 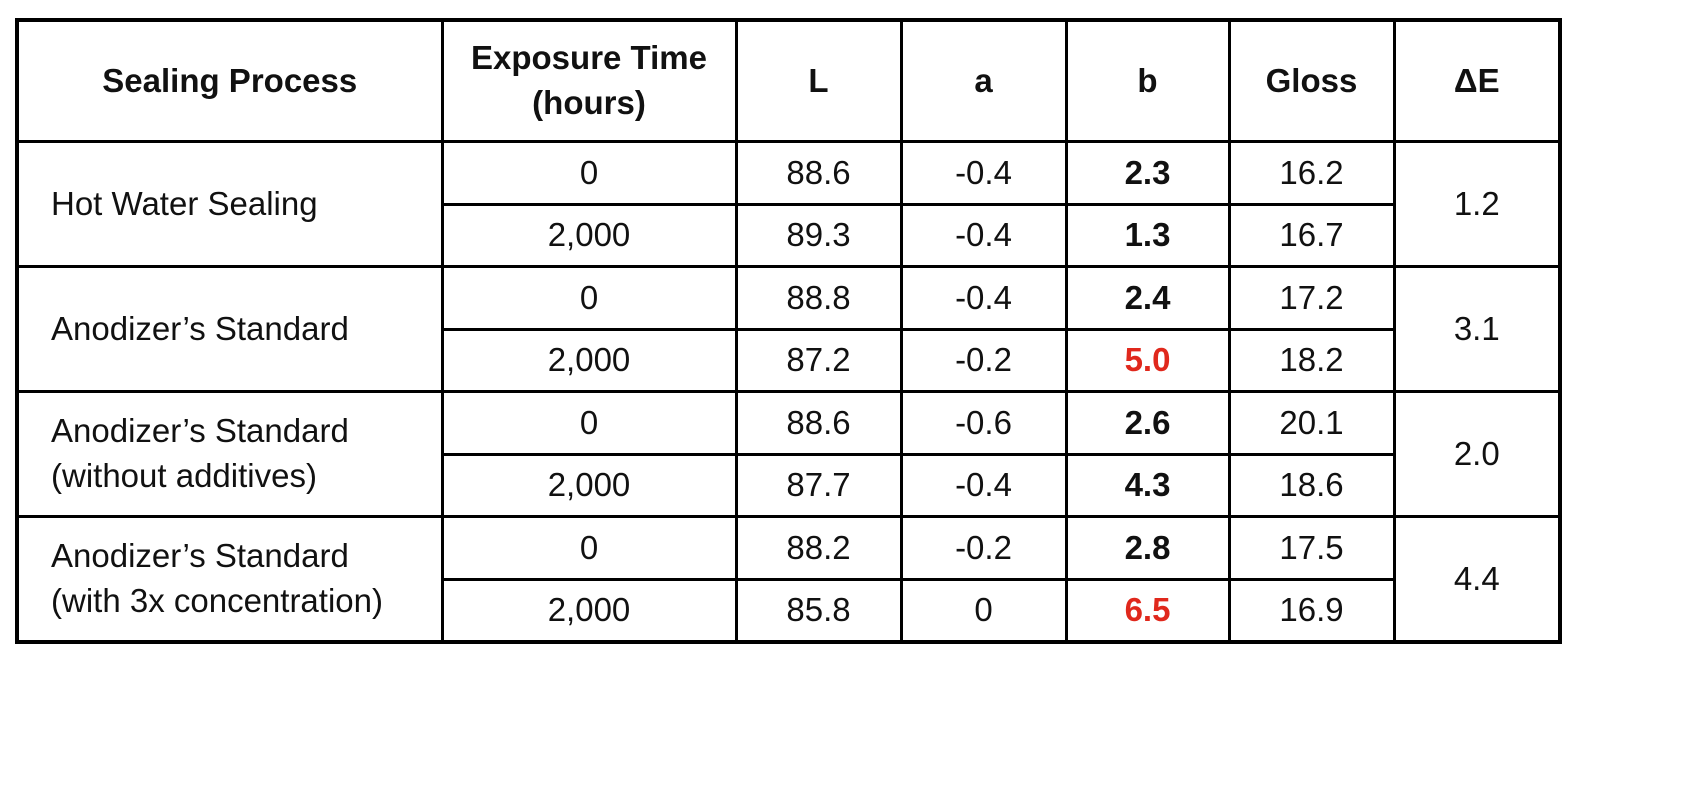 What do you see at coordinates (1311, 298) in the screenshot?
I see `gloss-value-cell: 17.2` at bounding box center [1311, 298].